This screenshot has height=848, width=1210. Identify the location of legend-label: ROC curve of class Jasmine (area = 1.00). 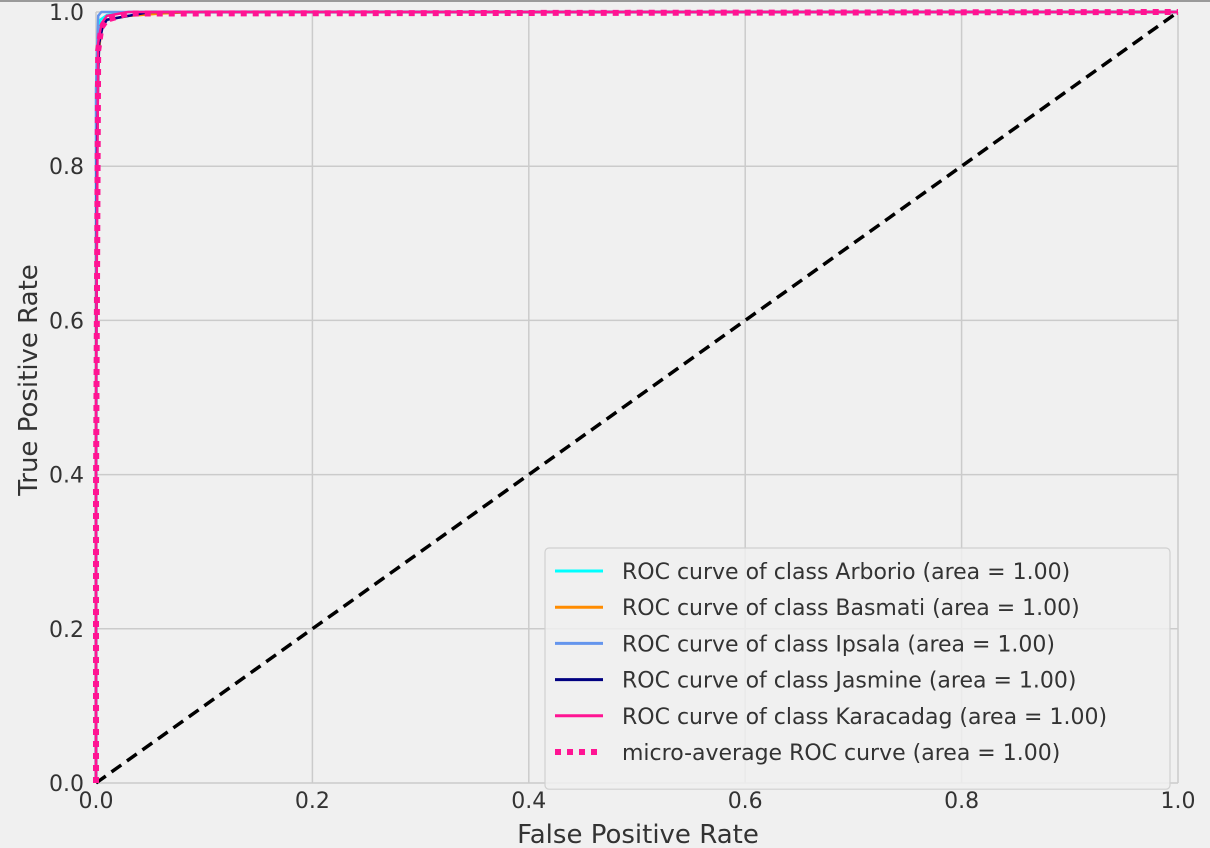
(849, 681).